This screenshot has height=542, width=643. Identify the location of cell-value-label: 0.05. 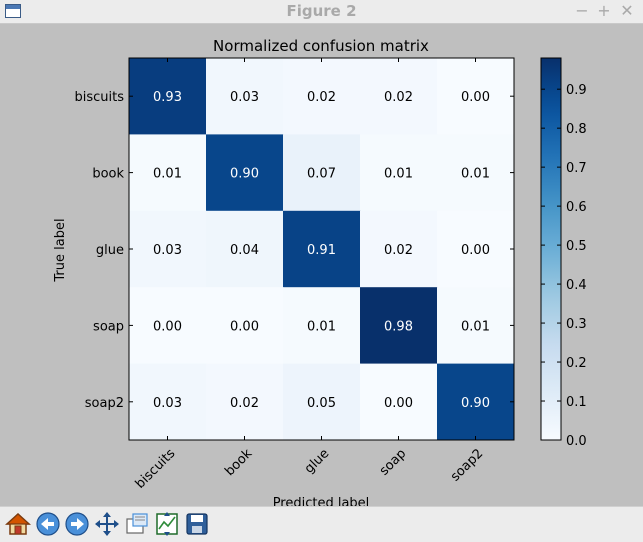
(321, 403).